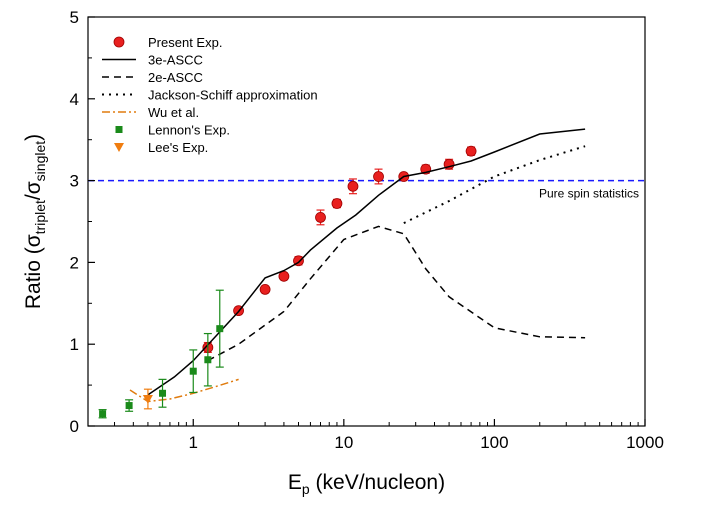 The image size is (702, 509). I want to click on y-tick-label: 1, so click(74, 344).